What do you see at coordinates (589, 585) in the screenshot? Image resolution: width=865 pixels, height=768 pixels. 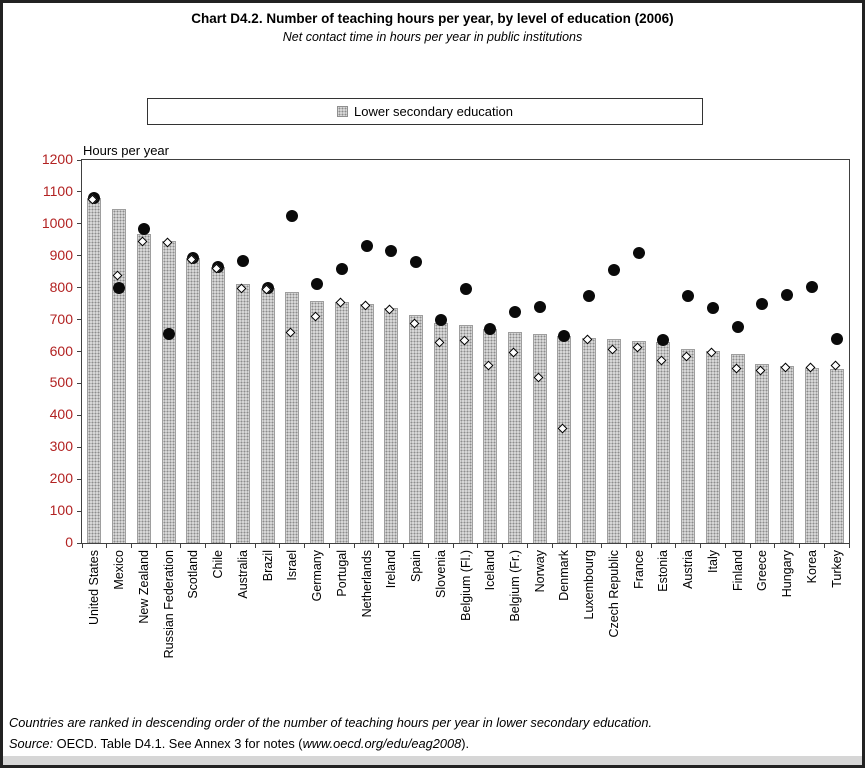 I see `x-axis-label: Luxembourg` at bounding box center [589, 585].